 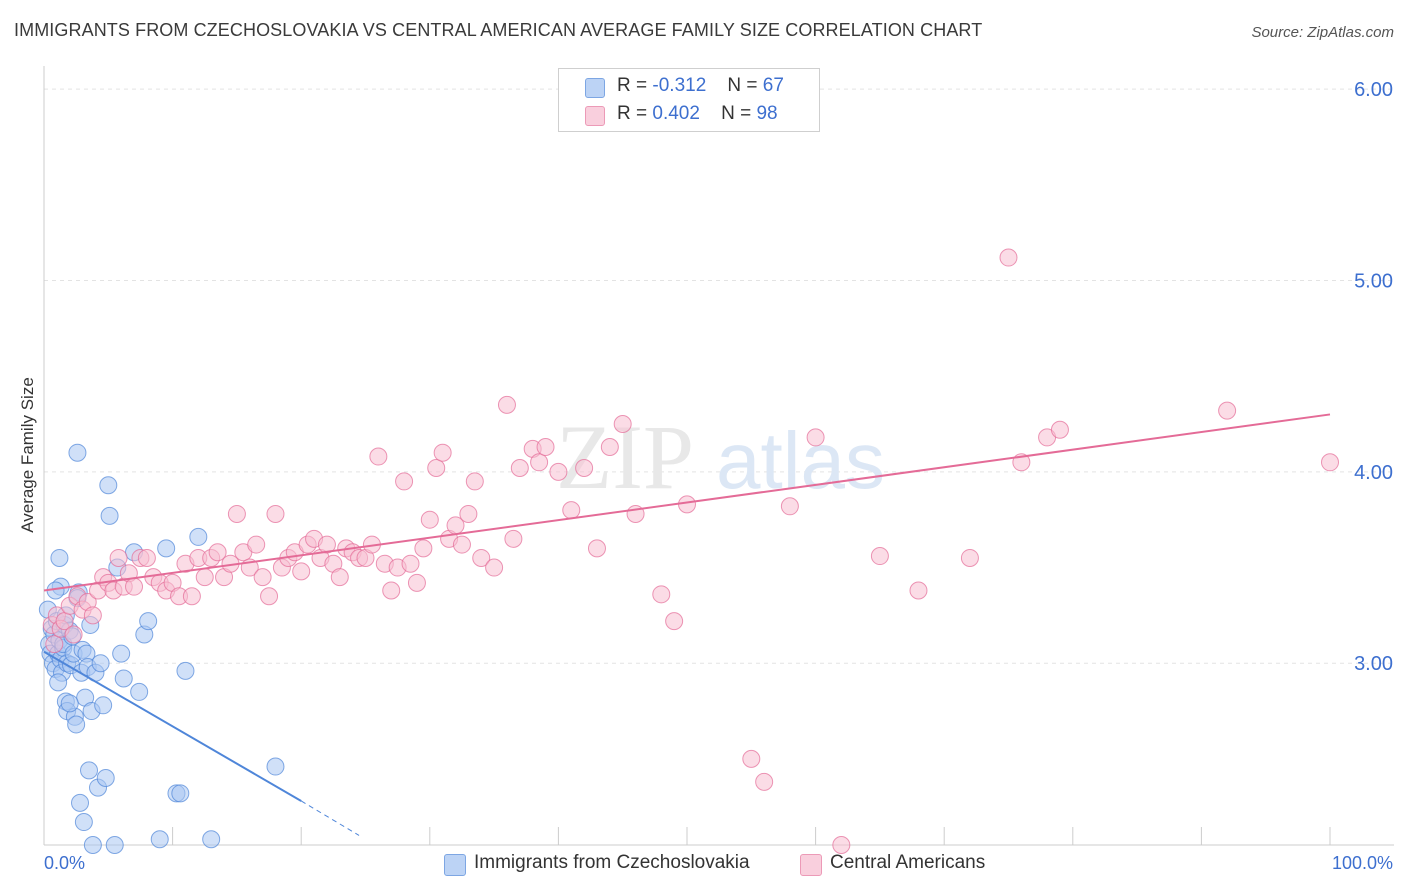 I want to click on legend-n-value-pink: 98, so click(x=767, y=113).